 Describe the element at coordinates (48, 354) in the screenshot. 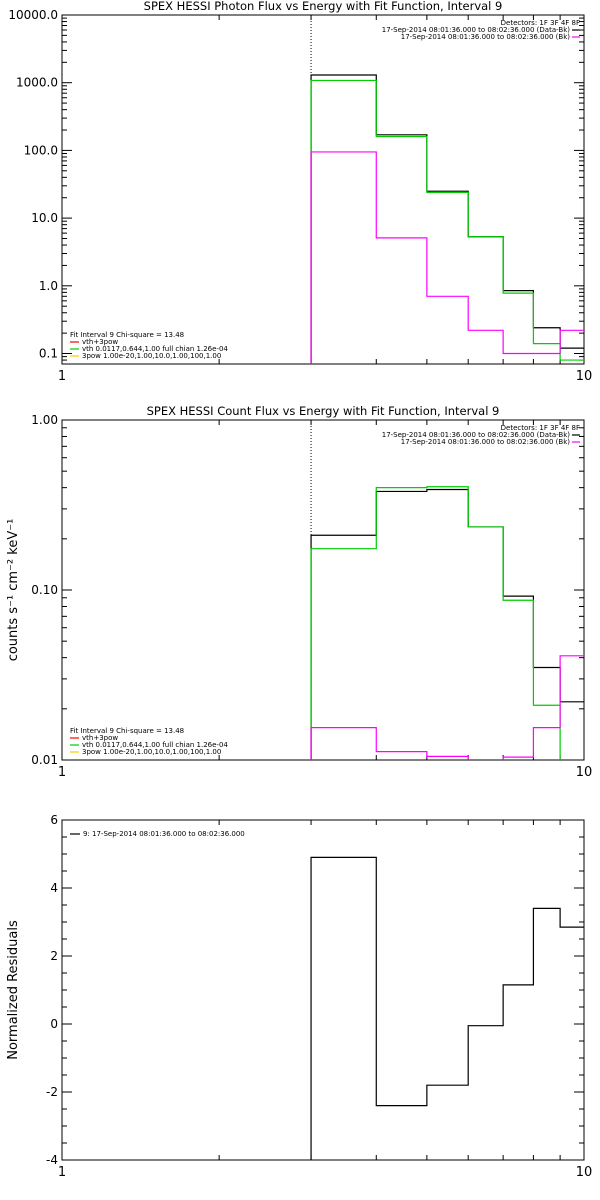

I see `y-tick-label: 0.1` at that location.